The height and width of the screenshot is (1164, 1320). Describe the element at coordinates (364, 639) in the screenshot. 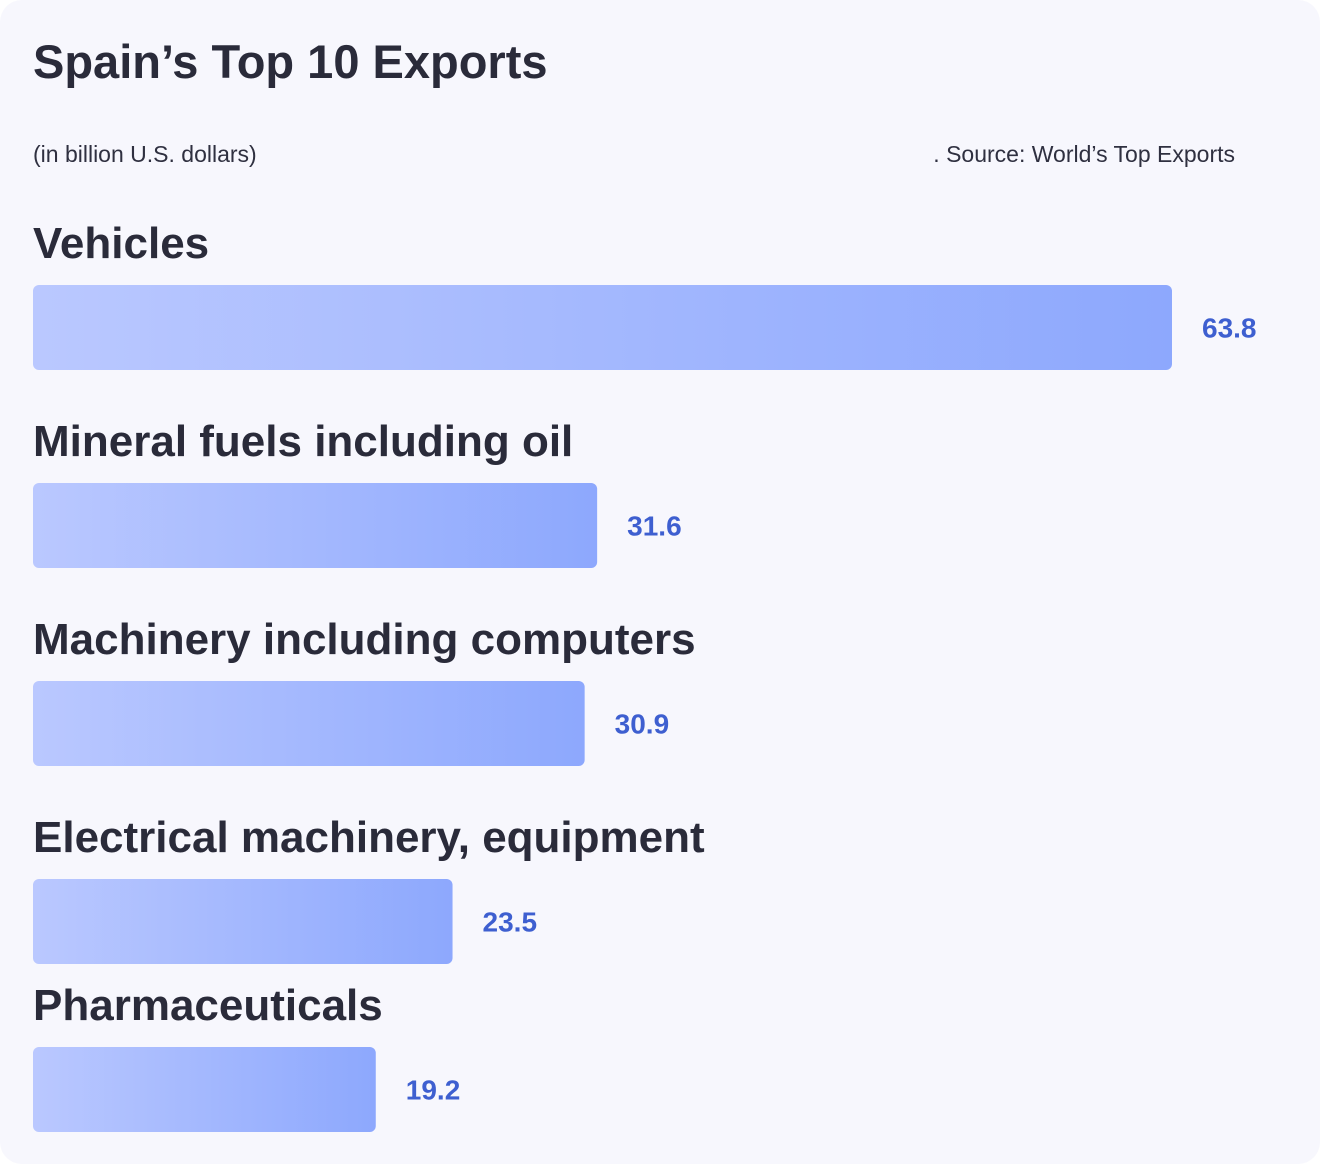

I see `category-label: Machinery including computers` at that location.